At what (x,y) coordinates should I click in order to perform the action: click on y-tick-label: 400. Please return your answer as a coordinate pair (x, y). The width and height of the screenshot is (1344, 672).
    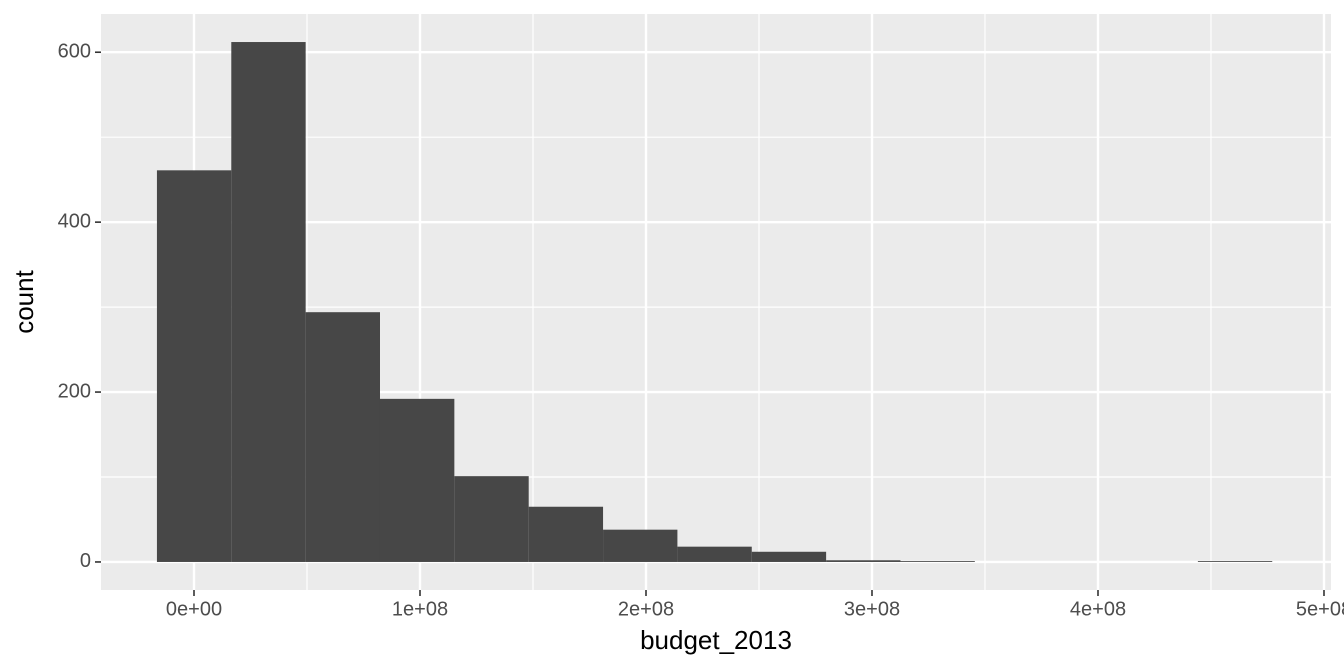
    Looking at the image, I should click on (74, 221).